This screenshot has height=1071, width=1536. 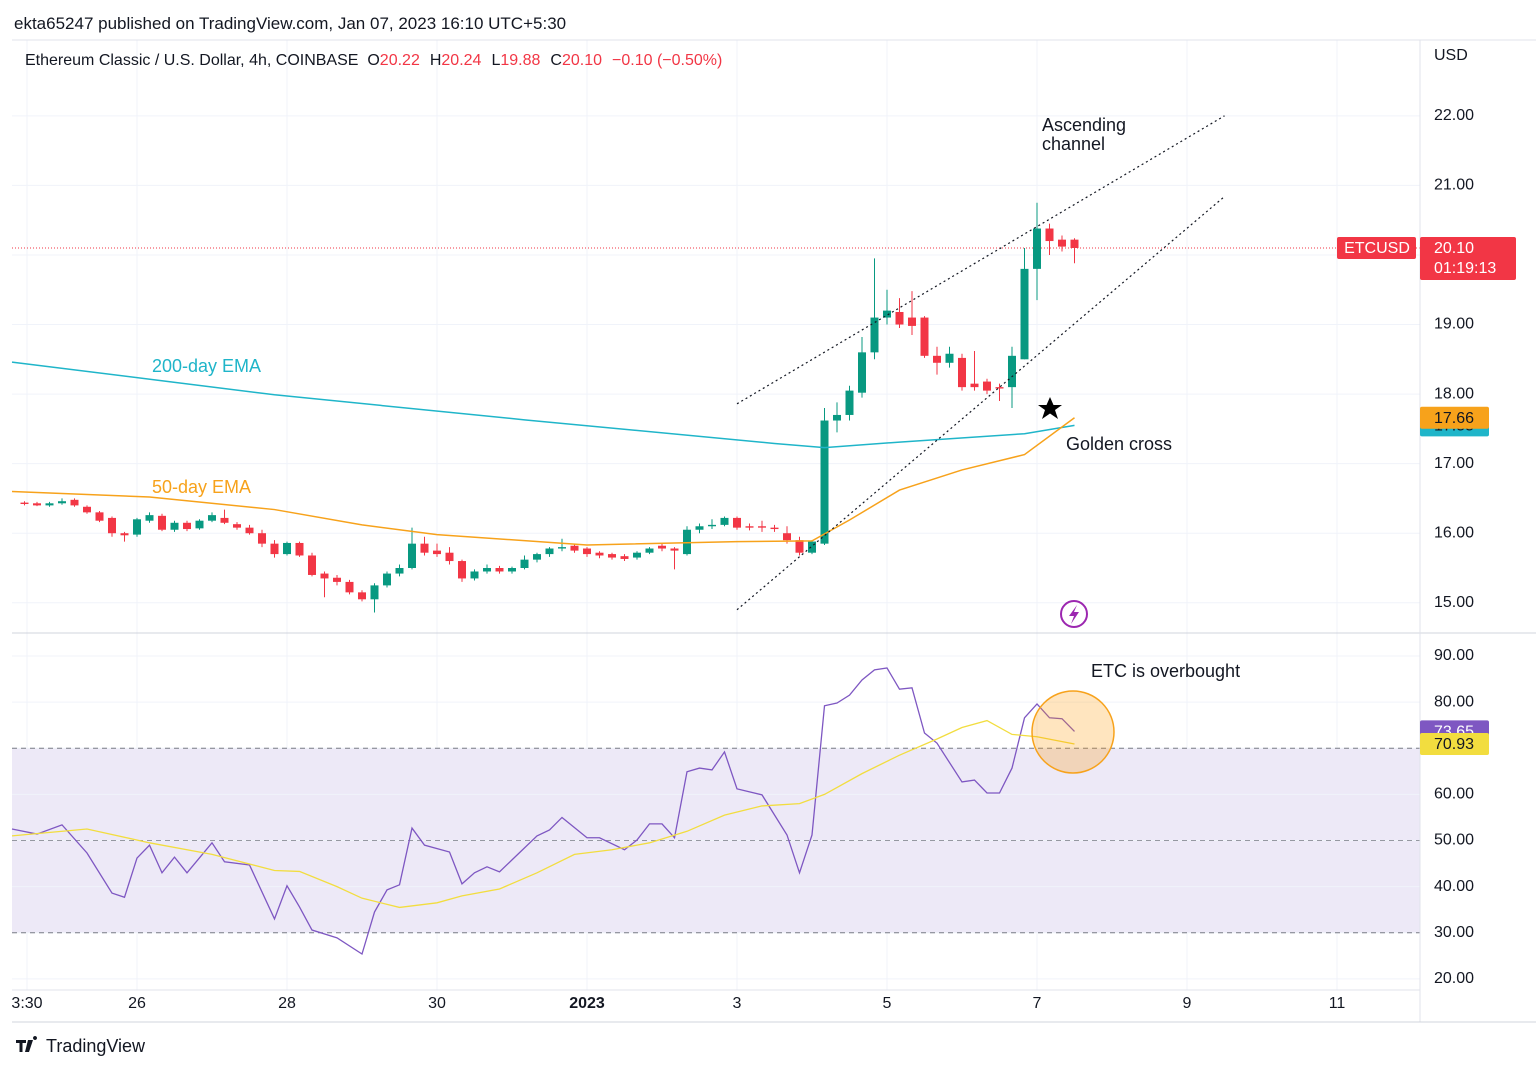 I want to click on ohlc-value: 20.24, so click(x=461, y=60).